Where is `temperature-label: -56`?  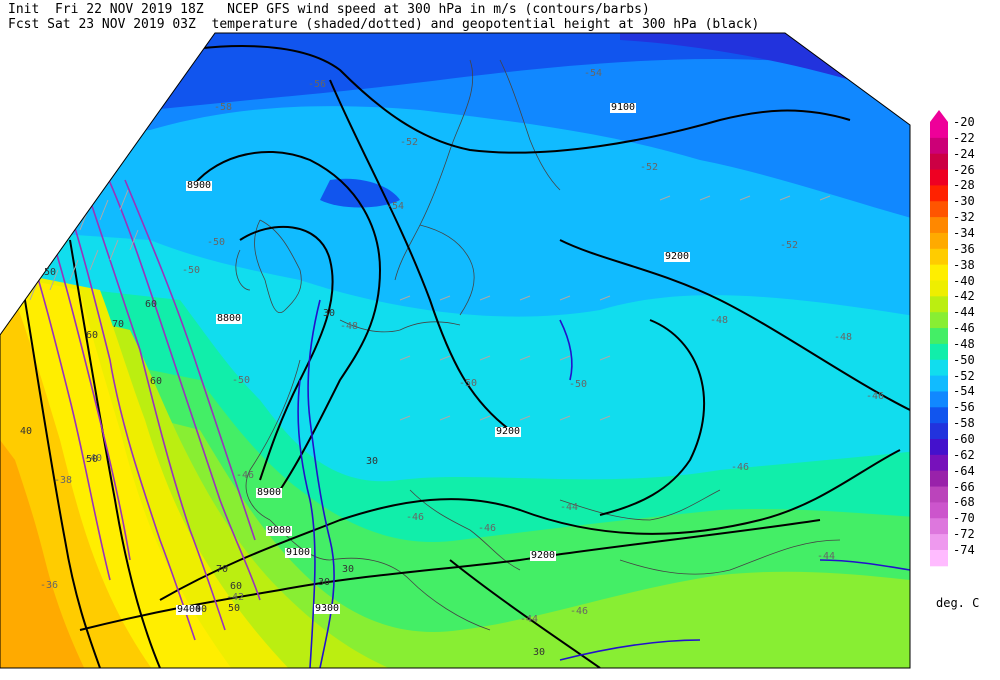 temperature-label: -56 is located at coordinates (317, 84).